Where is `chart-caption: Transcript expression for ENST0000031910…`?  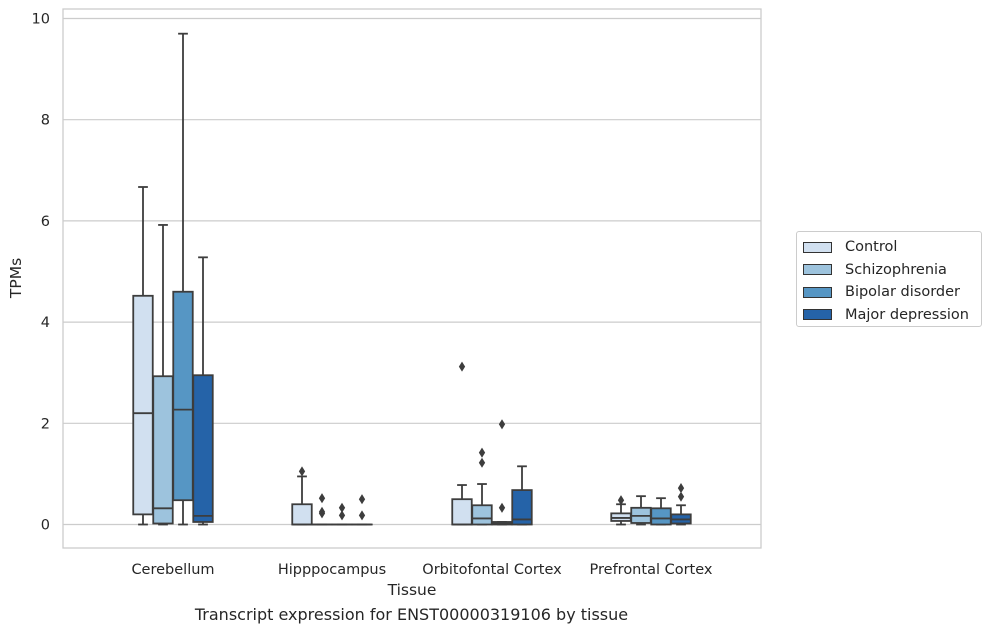 chart-caption: Transcript expression for ENST0000031910… is located at coordinates (411, 614).